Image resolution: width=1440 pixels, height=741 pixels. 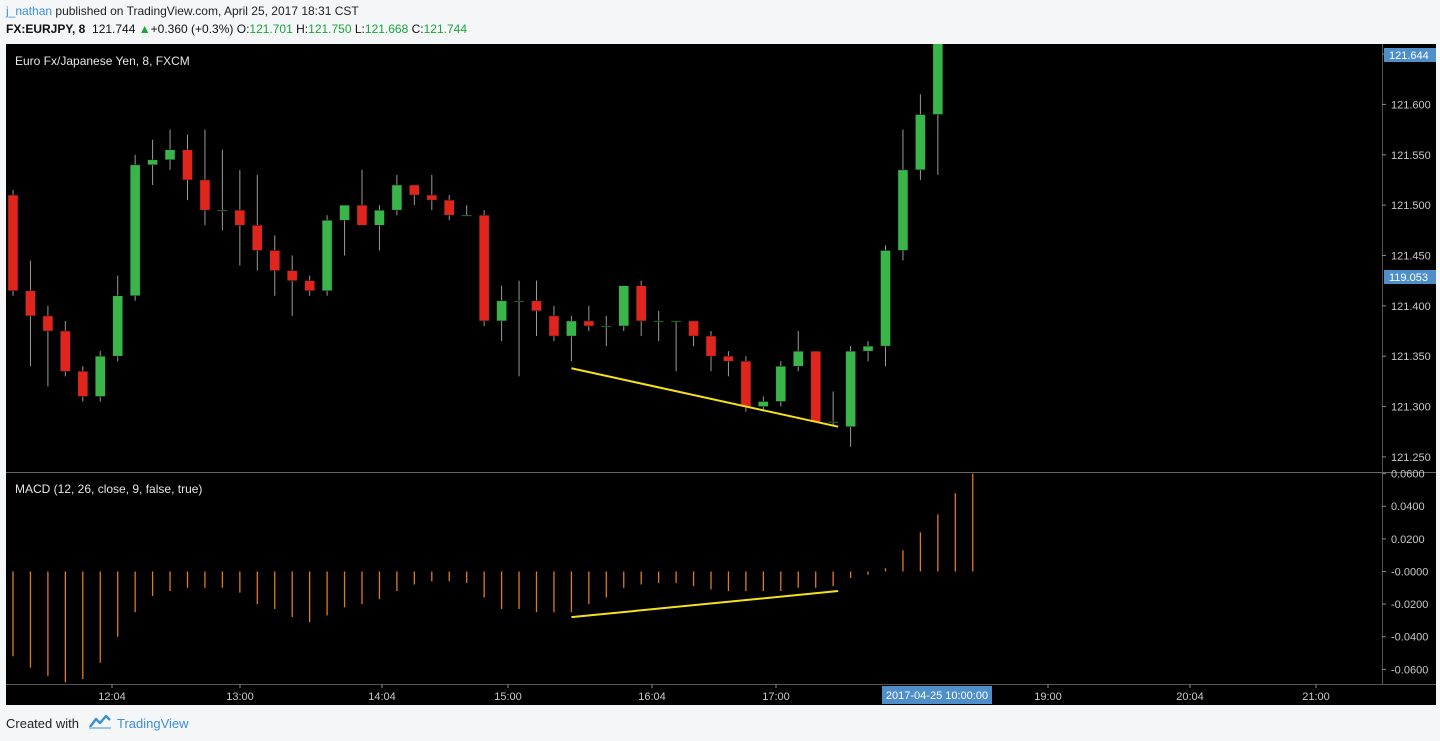 What do you see at coordinates (100, 722) in the screenshot?
I see `tradingview-logo-icon` at bounding box center [100, 722].